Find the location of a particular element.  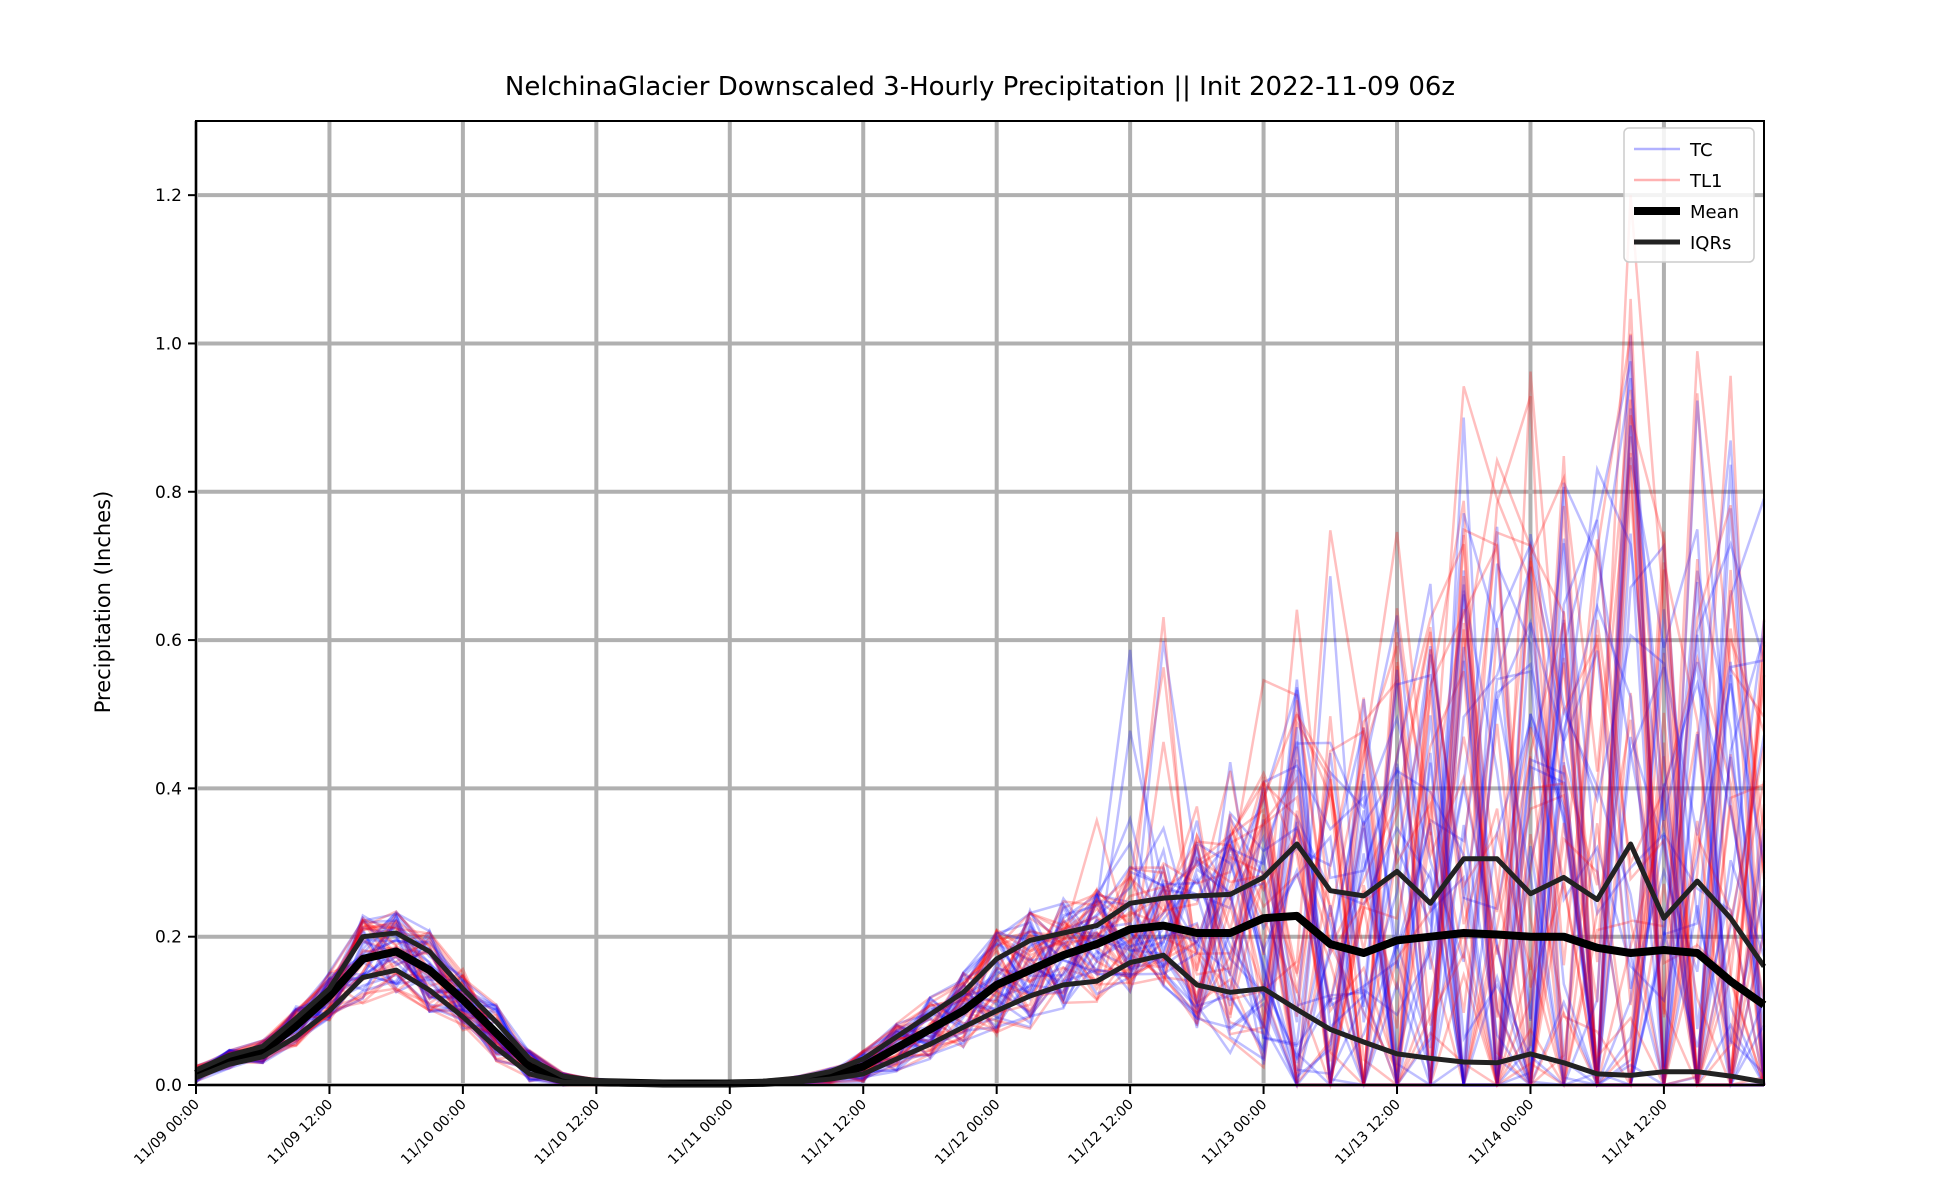

legend: TC TL1 Mean IQRs is located at coordinates (1689, 195).